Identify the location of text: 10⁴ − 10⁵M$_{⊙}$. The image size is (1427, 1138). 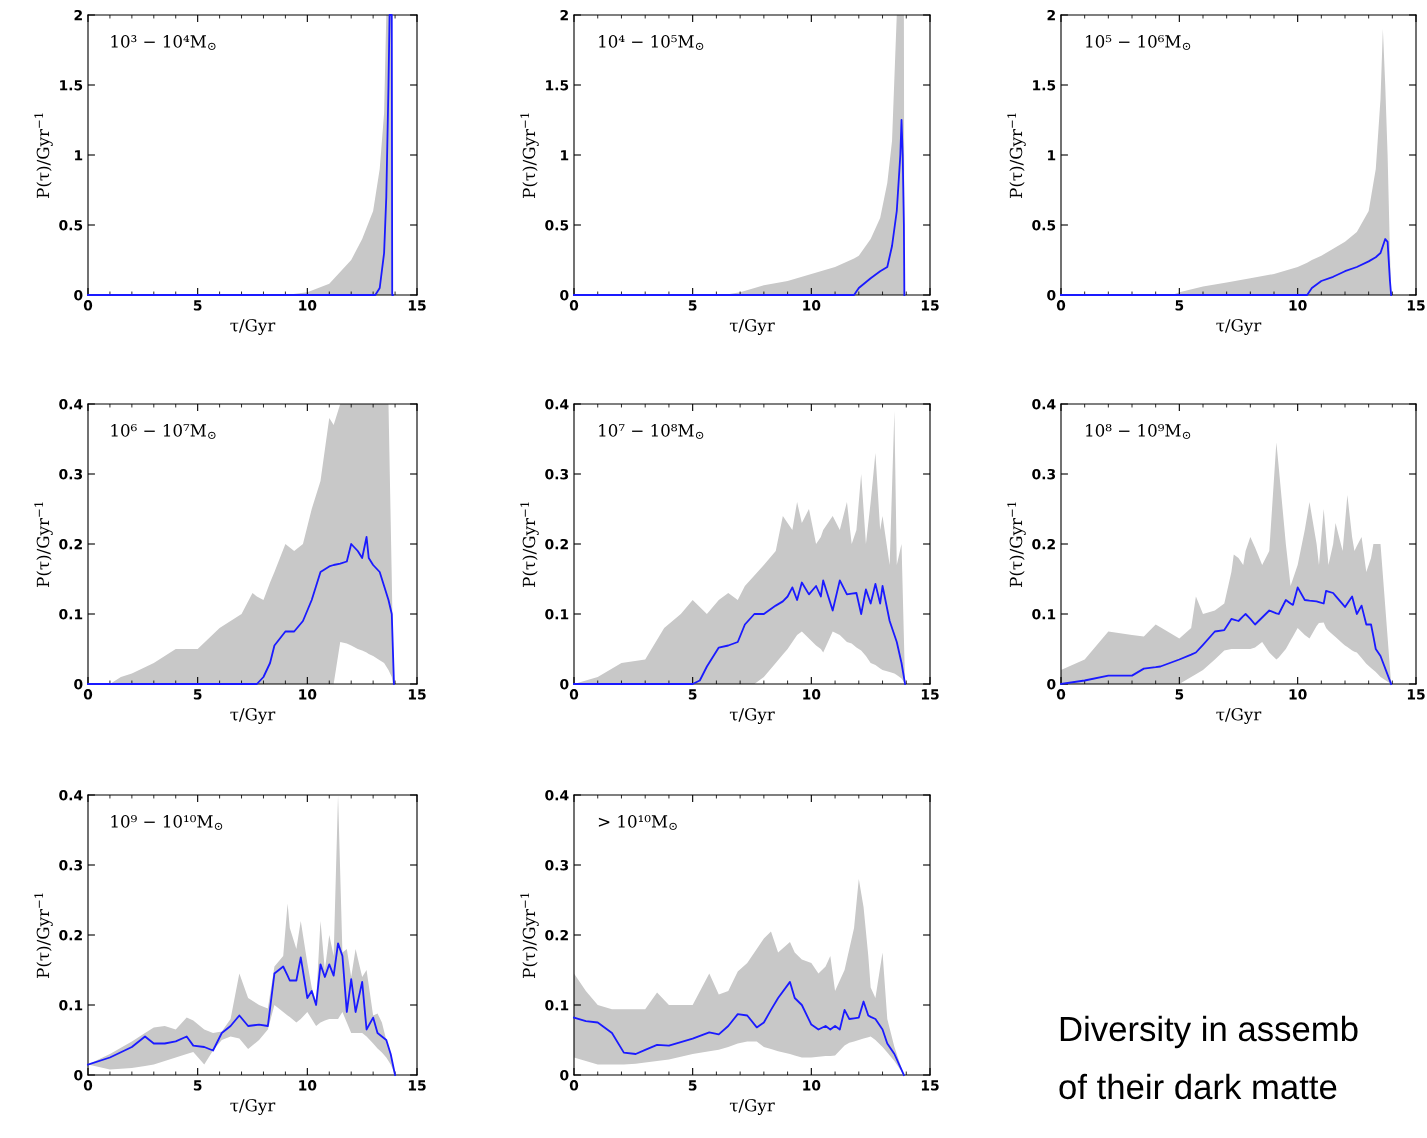
(651, 43).